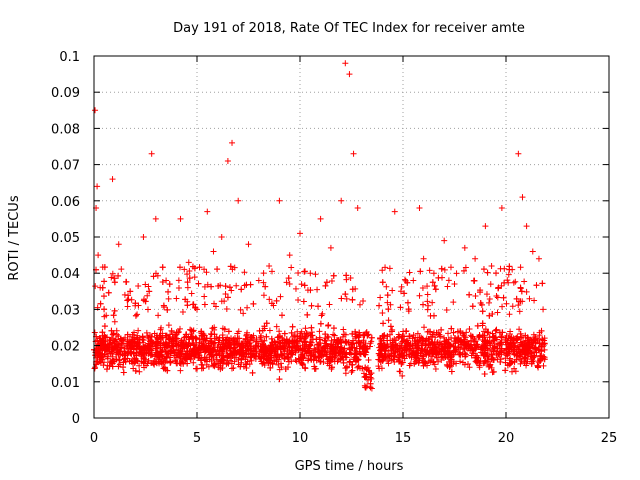  Describe the element at coordinates (609, 438) in the screenshot. I see `x-tick-label: 25` at that location.